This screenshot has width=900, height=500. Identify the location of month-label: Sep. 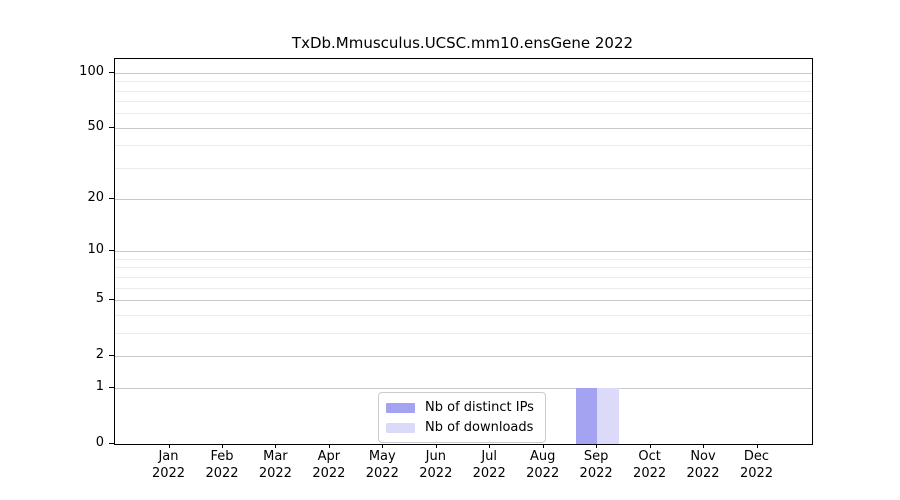
(596, 456).